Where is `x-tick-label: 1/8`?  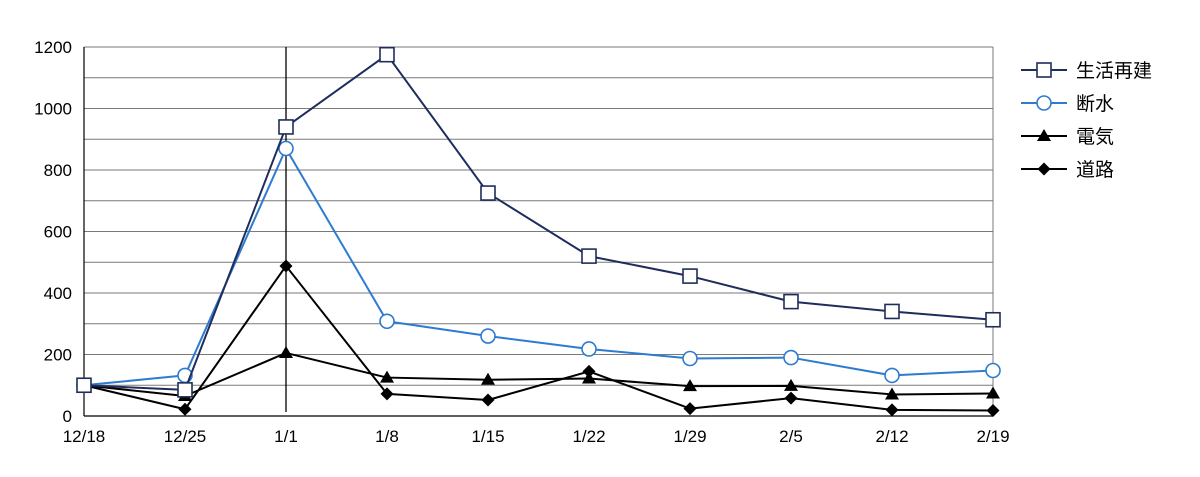
x-tick-label: 1/8 is located at coordinates (387, 436).